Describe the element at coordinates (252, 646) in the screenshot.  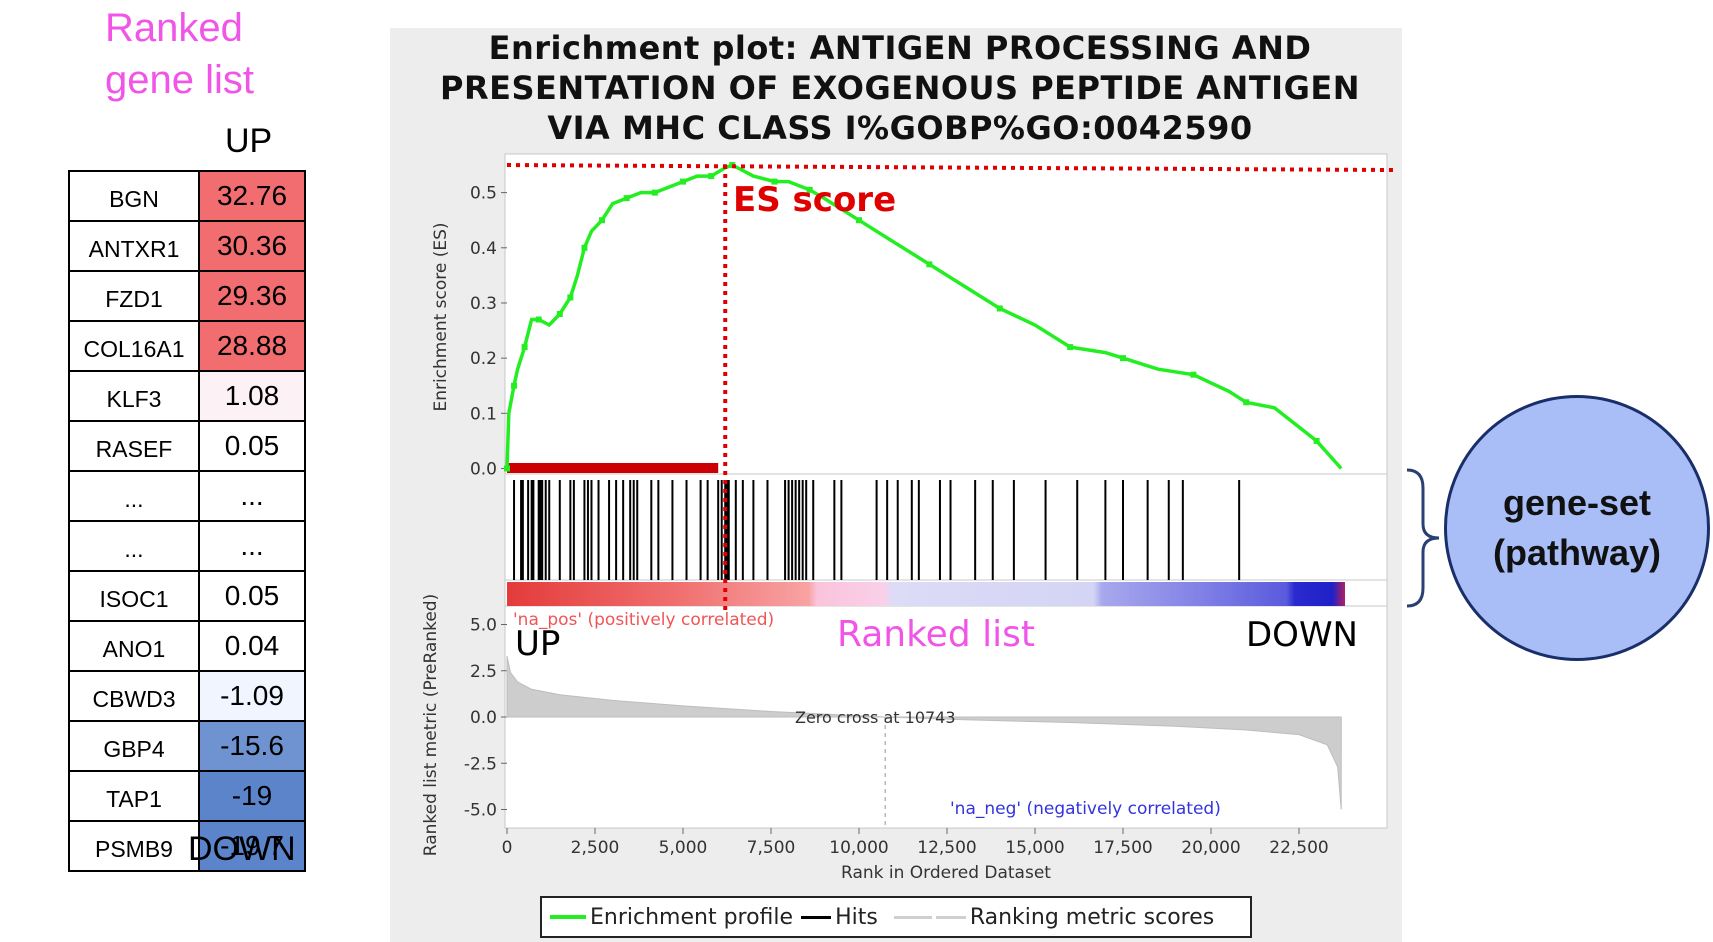
I see `gene-score: 0.04` at that location.